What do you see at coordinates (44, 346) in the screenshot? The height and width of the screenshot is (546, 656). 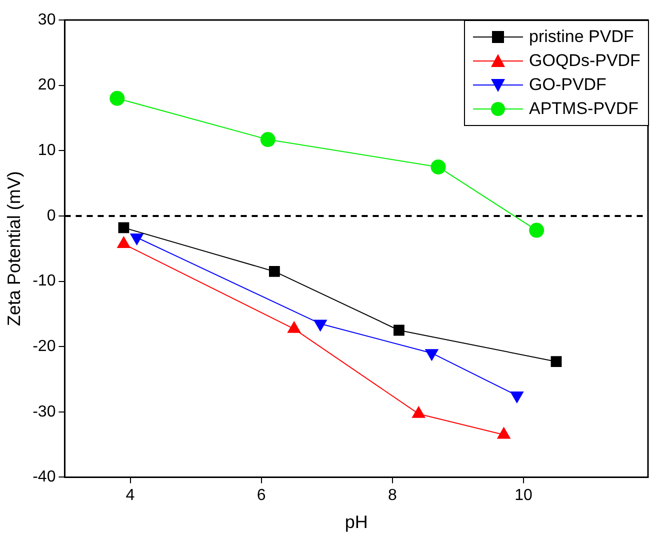 I see `y-tick-label: -20` at bounding box center [44, 346].